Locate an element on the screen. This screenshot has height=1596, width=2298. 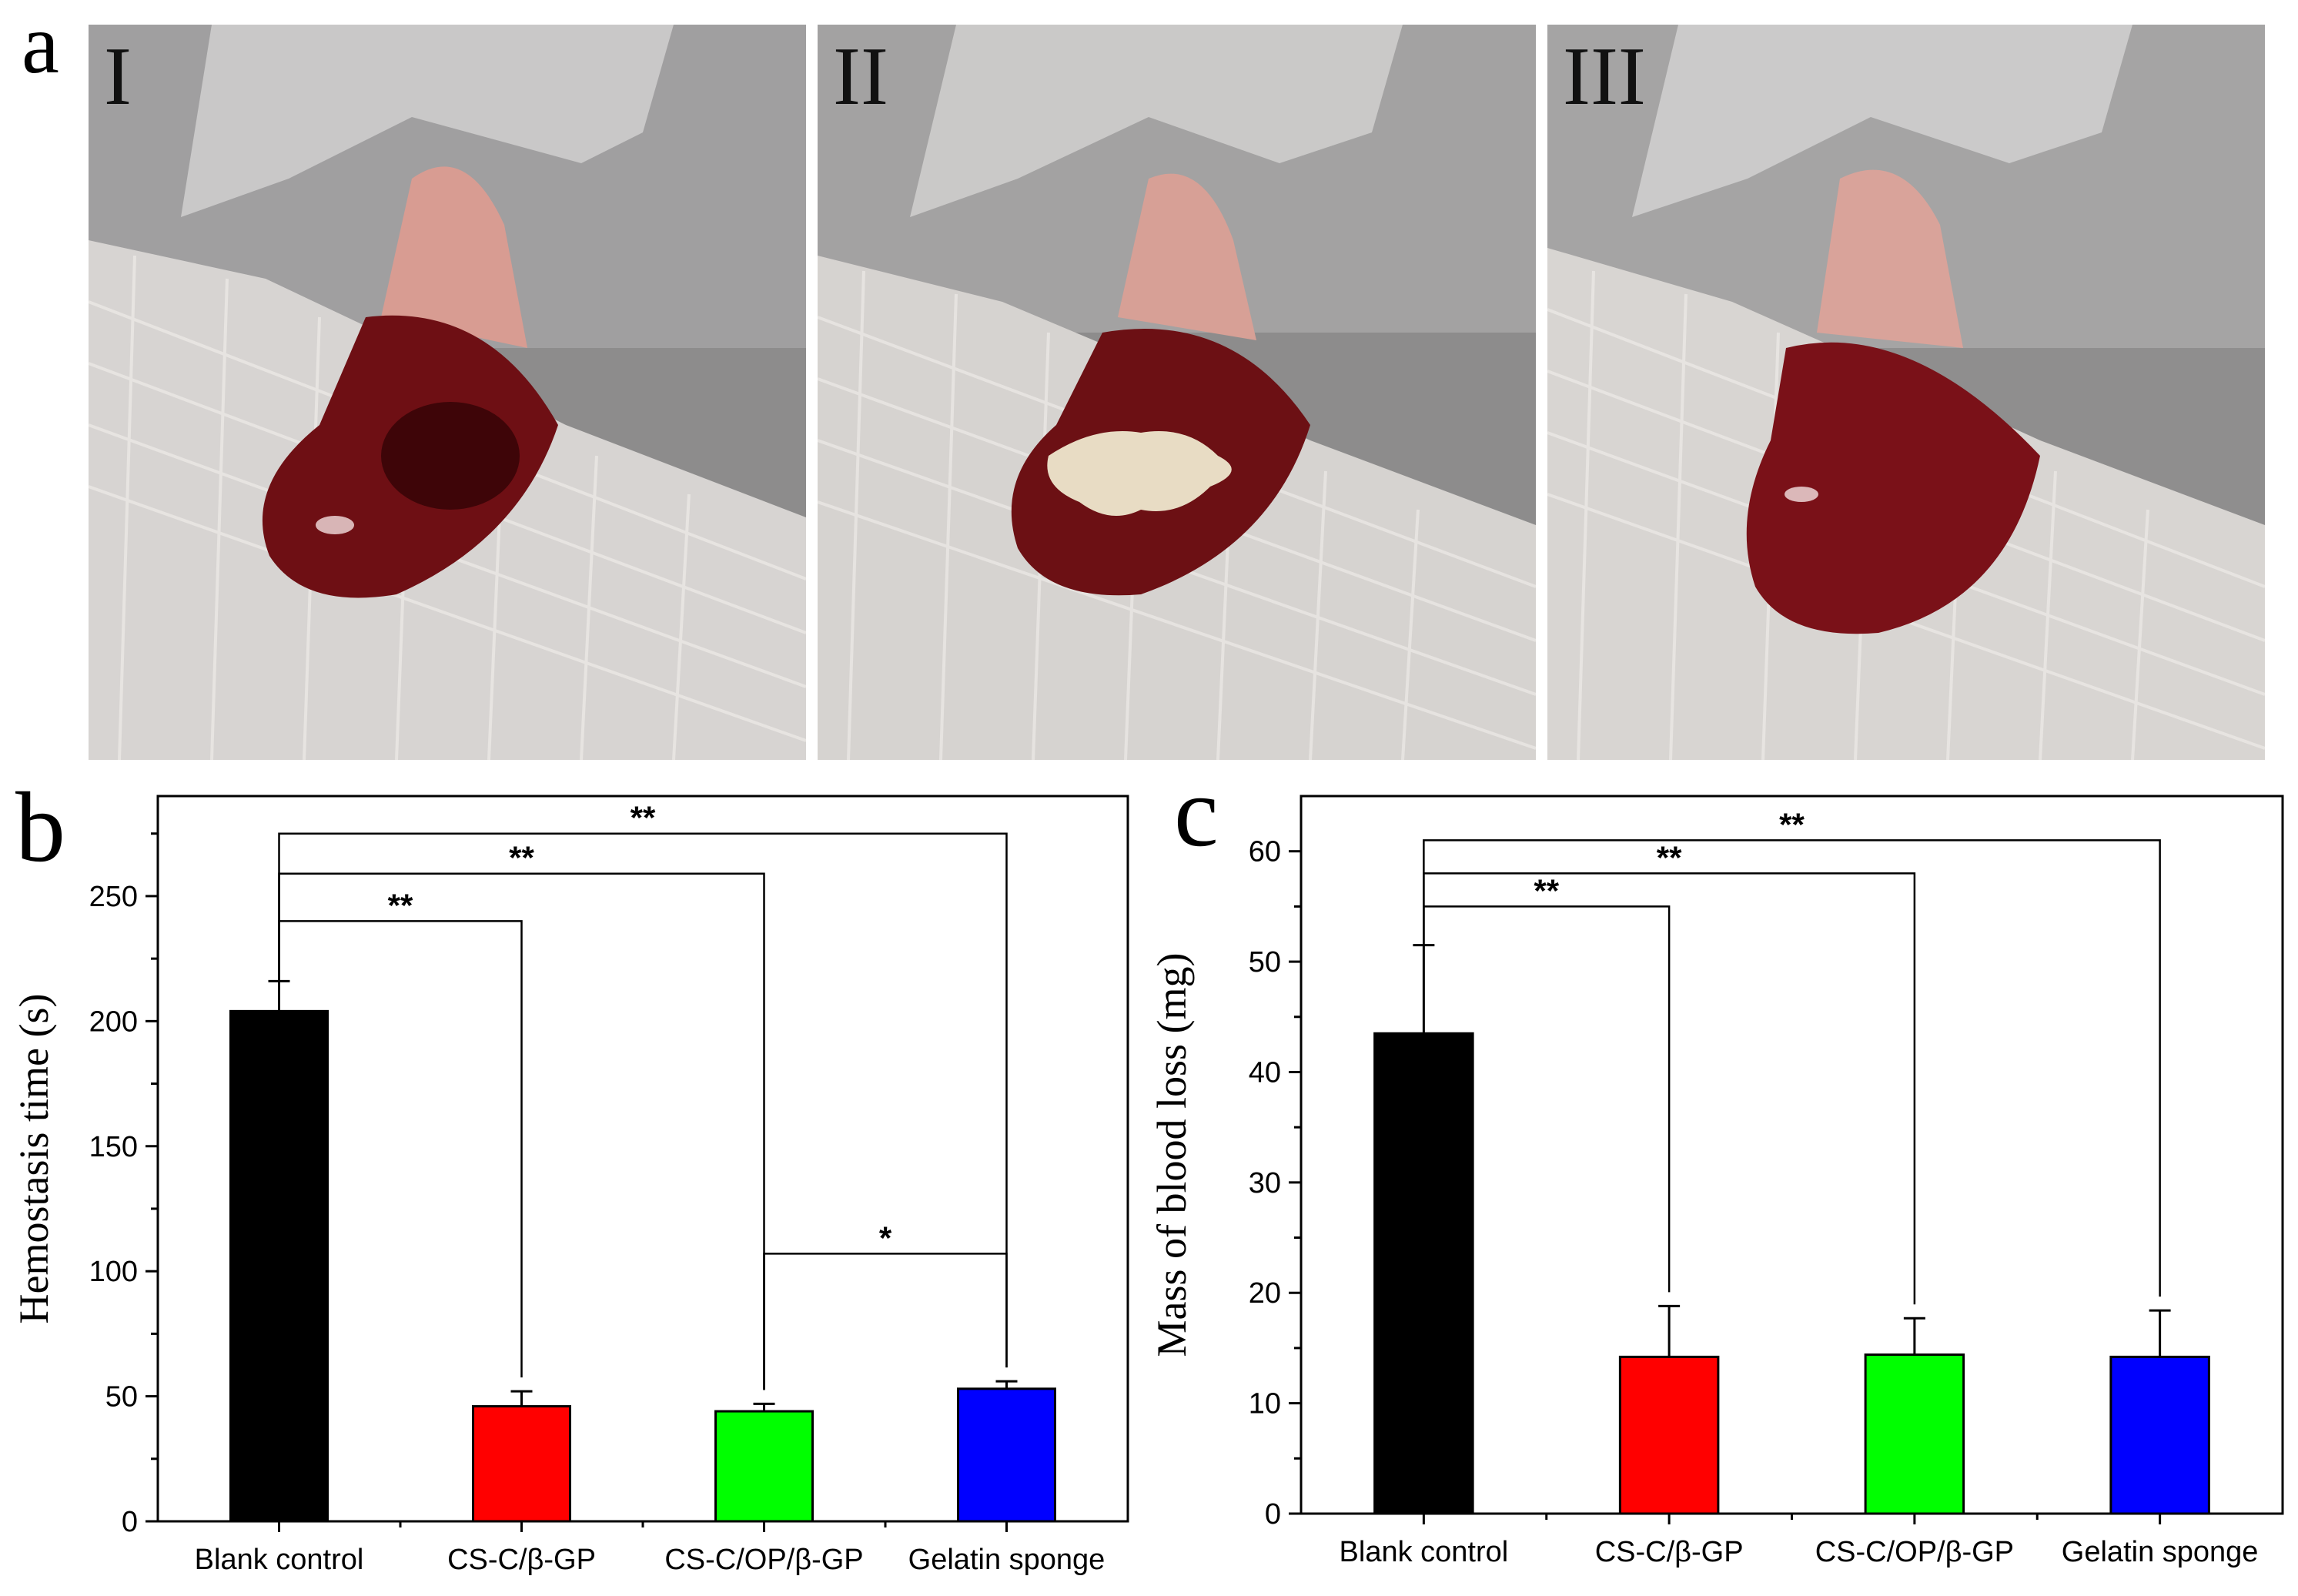
y-axis-label: Hemostasis time (s) is located at coordinates (34, 1159).